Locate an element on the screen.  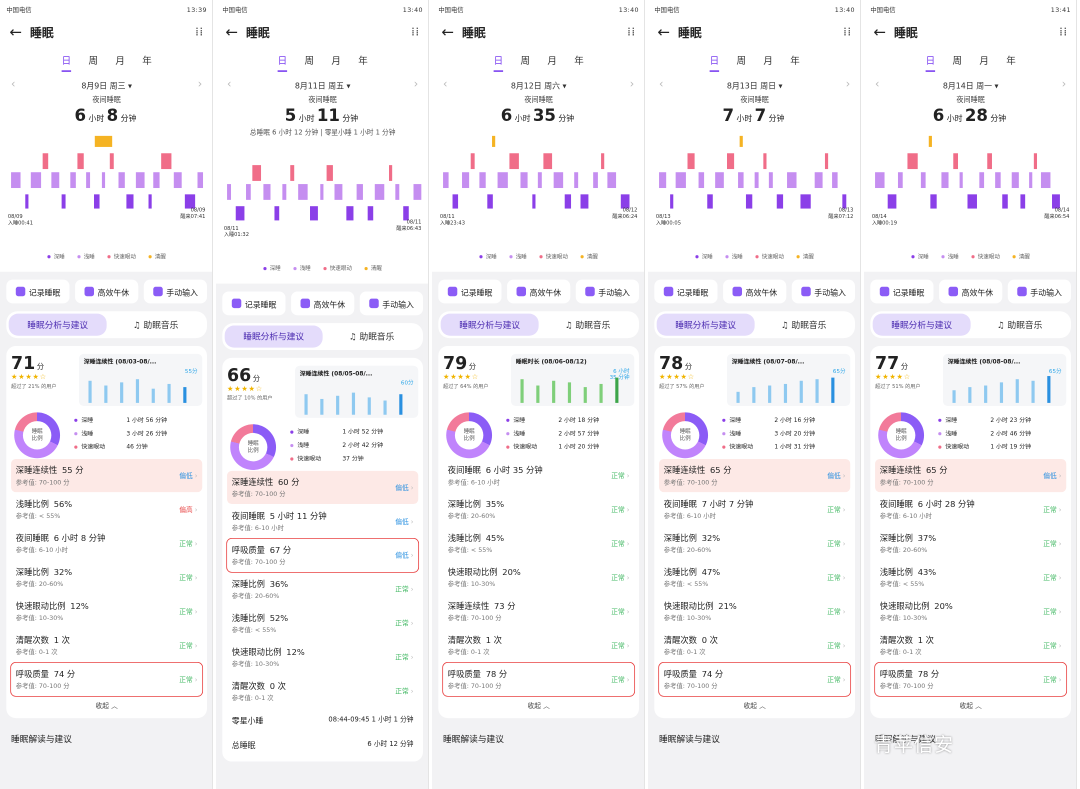
trend-mini-chart: 深睡连续性 (08/05-08/... 60分 is located at coordinates (357, 391).